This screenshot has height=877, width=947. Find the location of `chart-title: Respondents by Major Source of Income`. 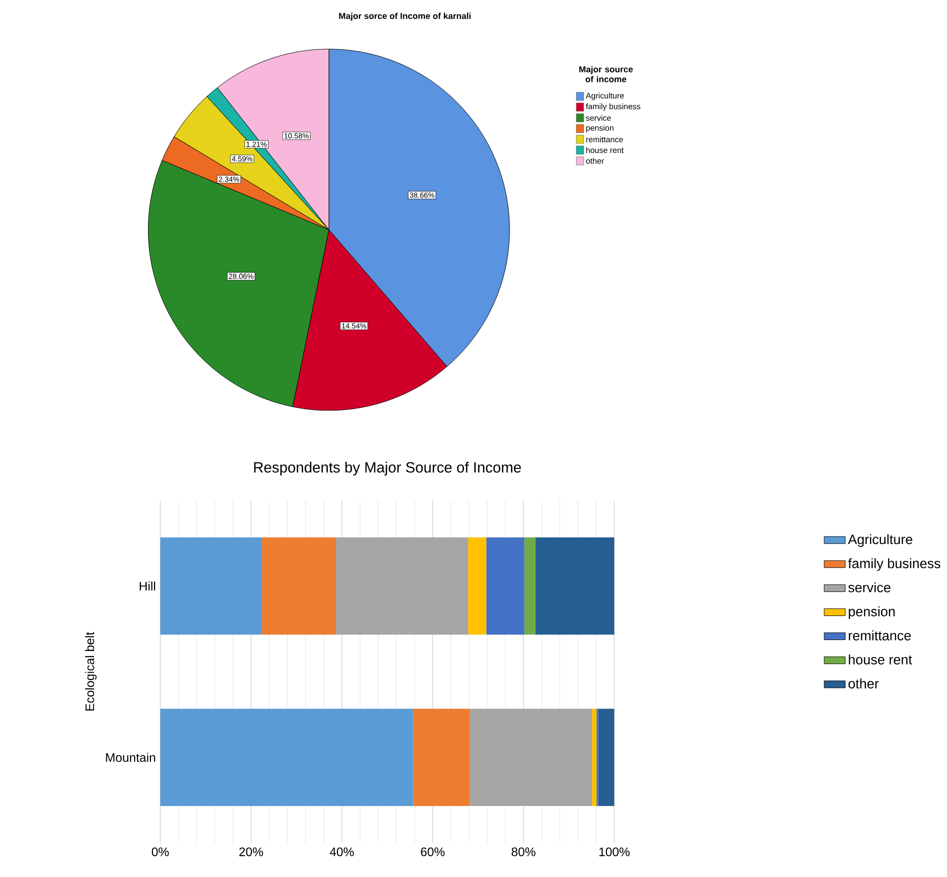

chart-title: Respondents by Major Source of Income is located at coordinates (387, 469).